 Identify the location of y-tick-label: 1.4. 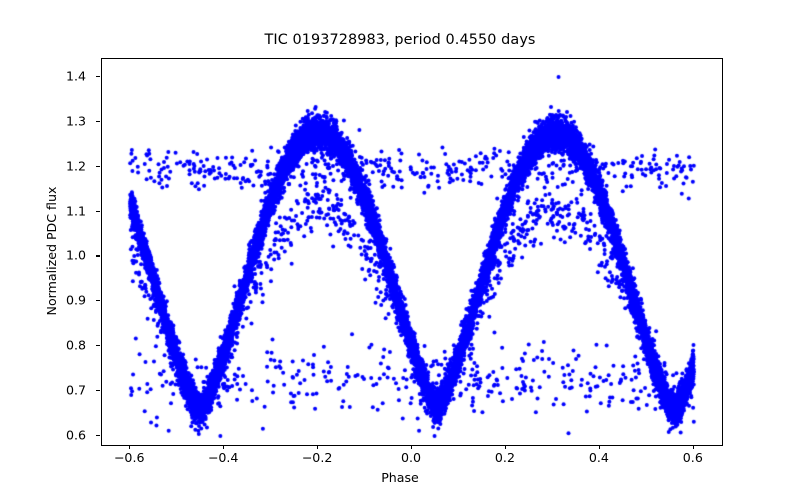
(75, 76).